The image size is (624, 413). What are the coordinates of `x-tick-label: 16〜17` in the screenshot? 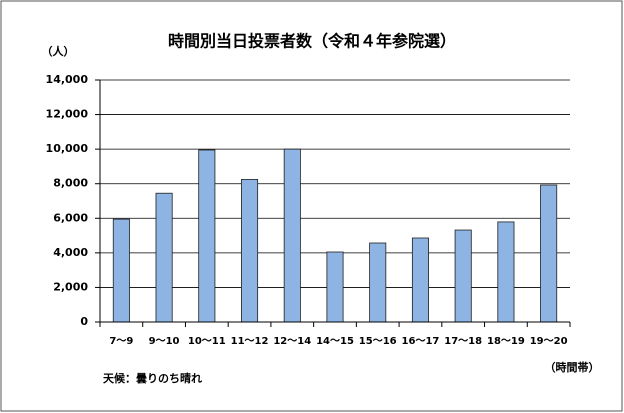 It's located at (421, 341).